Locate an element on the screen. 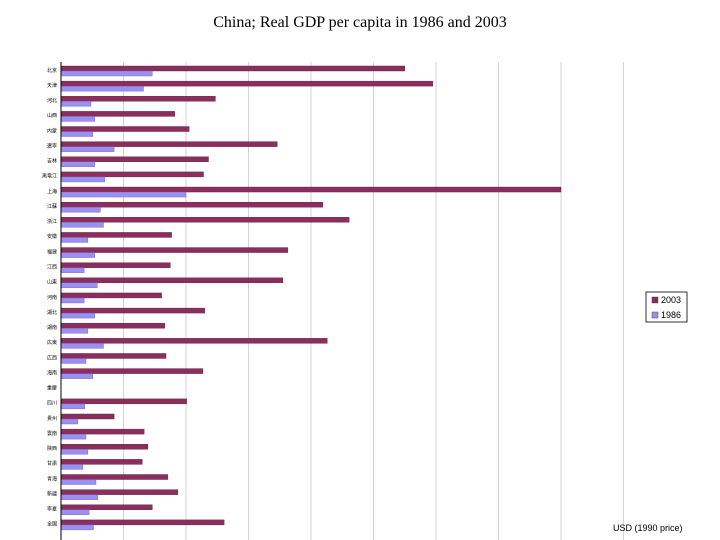 This screenshot has height=540, width=720. category-tick-label: 広東 is located at coordinates (52, 342).